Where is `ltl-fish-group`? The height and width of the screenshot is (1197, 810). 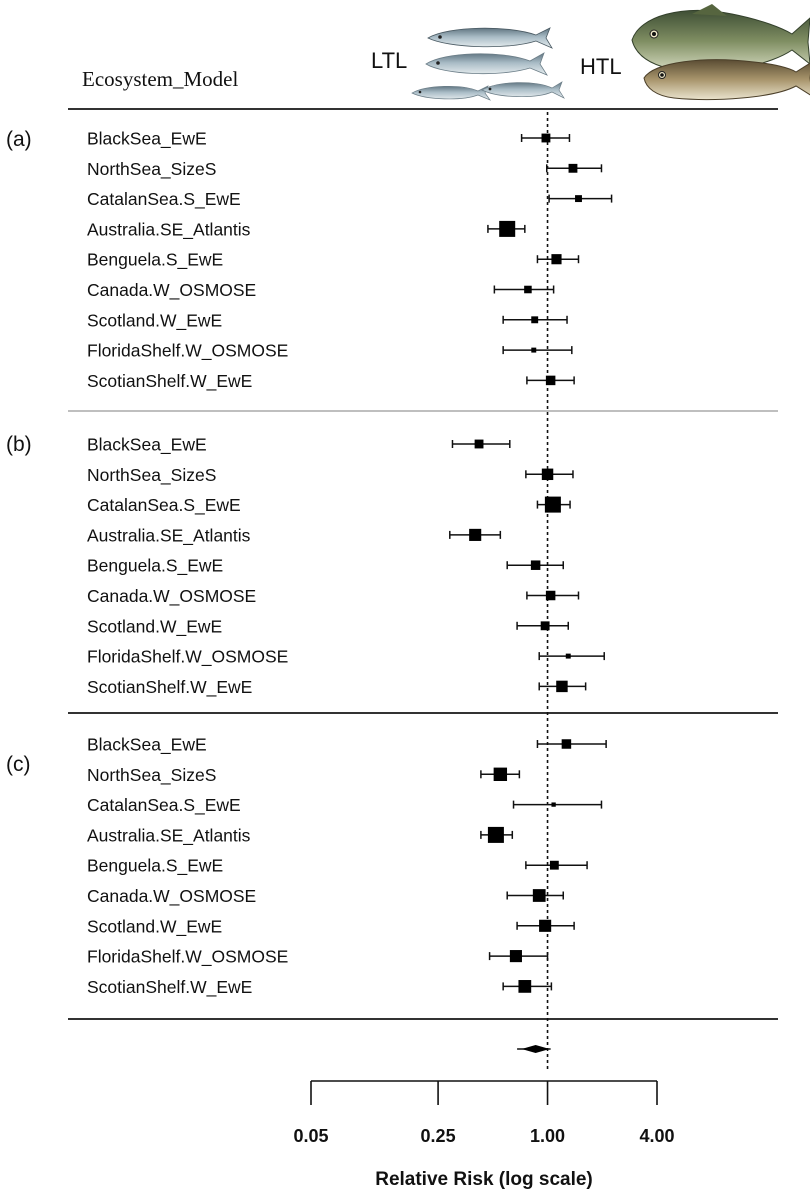 ltl-fish-group is located at coordinates (488, 64).